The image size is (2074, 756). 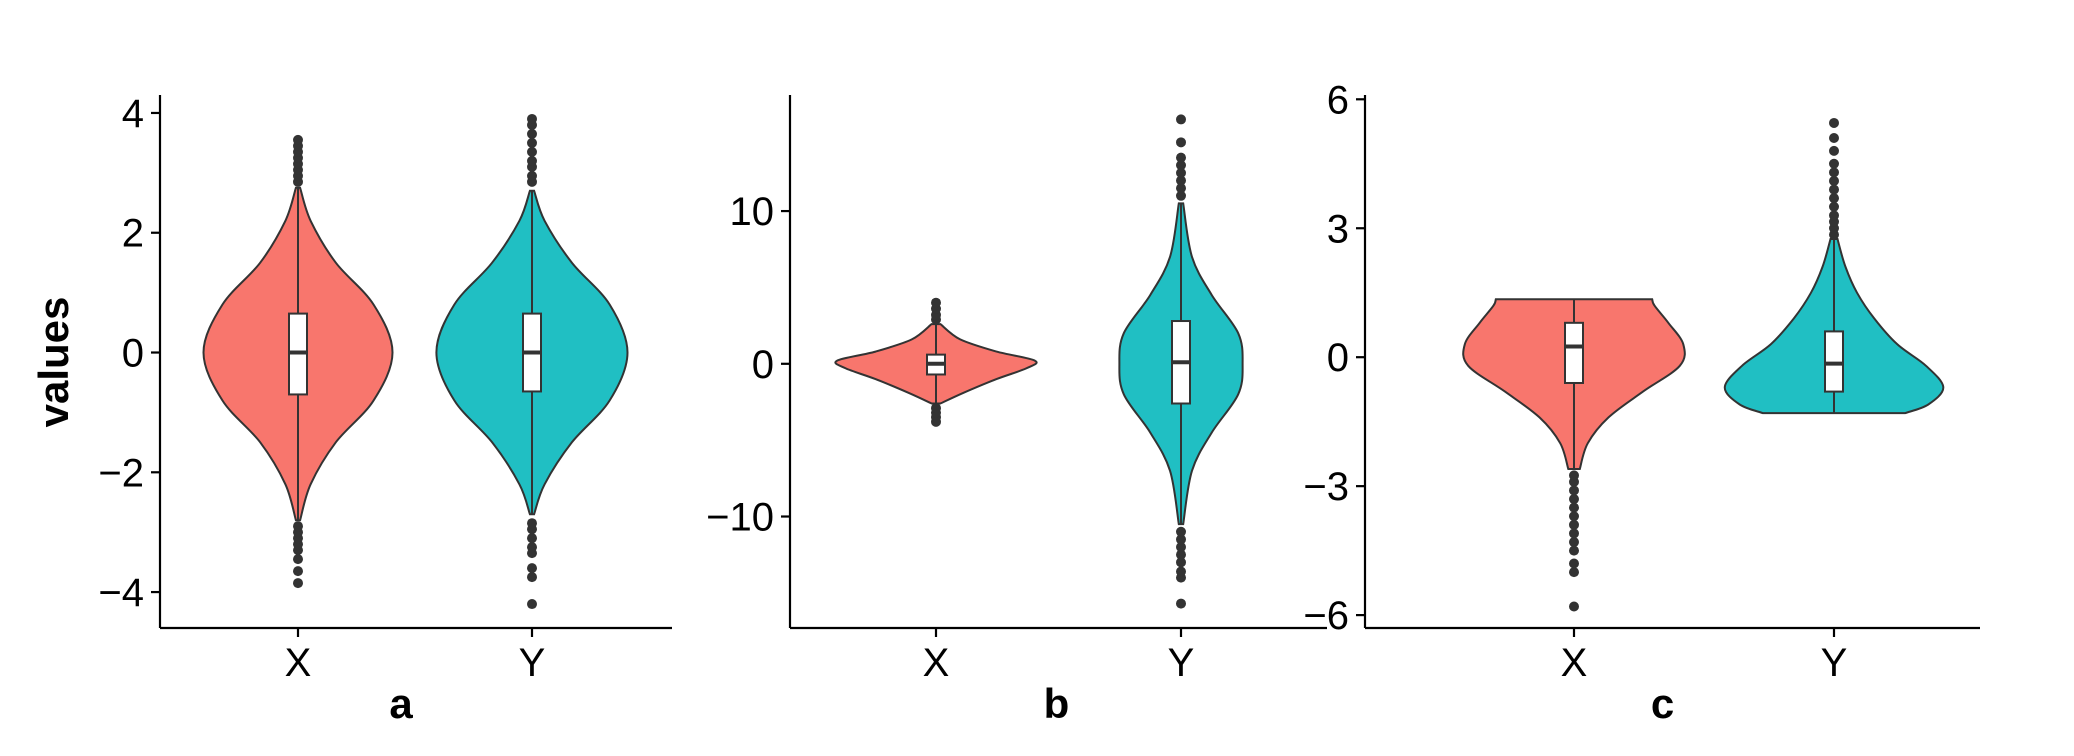 What do you see at coordinates (740, 518) in the screenshot?
I see `y-tick-label: −10` at bounding box center [740, 518].